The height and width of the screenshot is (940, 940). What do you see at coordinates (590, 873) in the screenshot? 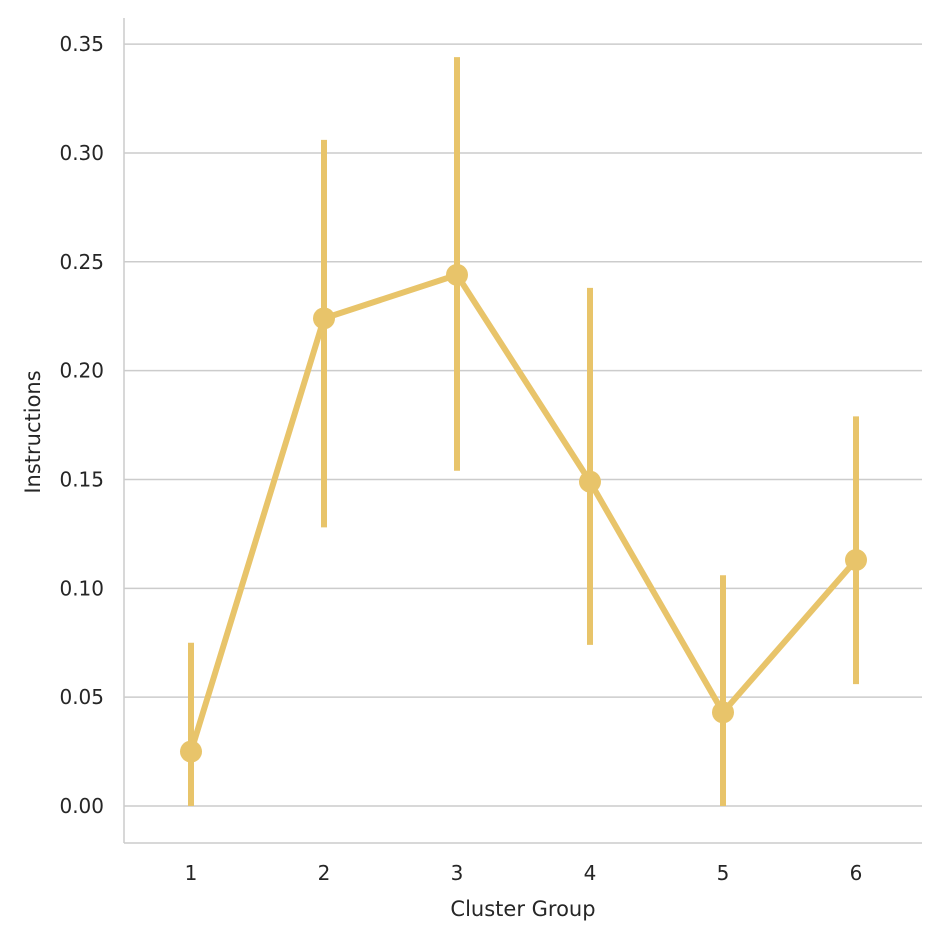
I see `x-tick-label: 4` at bounding box center [590, 873].